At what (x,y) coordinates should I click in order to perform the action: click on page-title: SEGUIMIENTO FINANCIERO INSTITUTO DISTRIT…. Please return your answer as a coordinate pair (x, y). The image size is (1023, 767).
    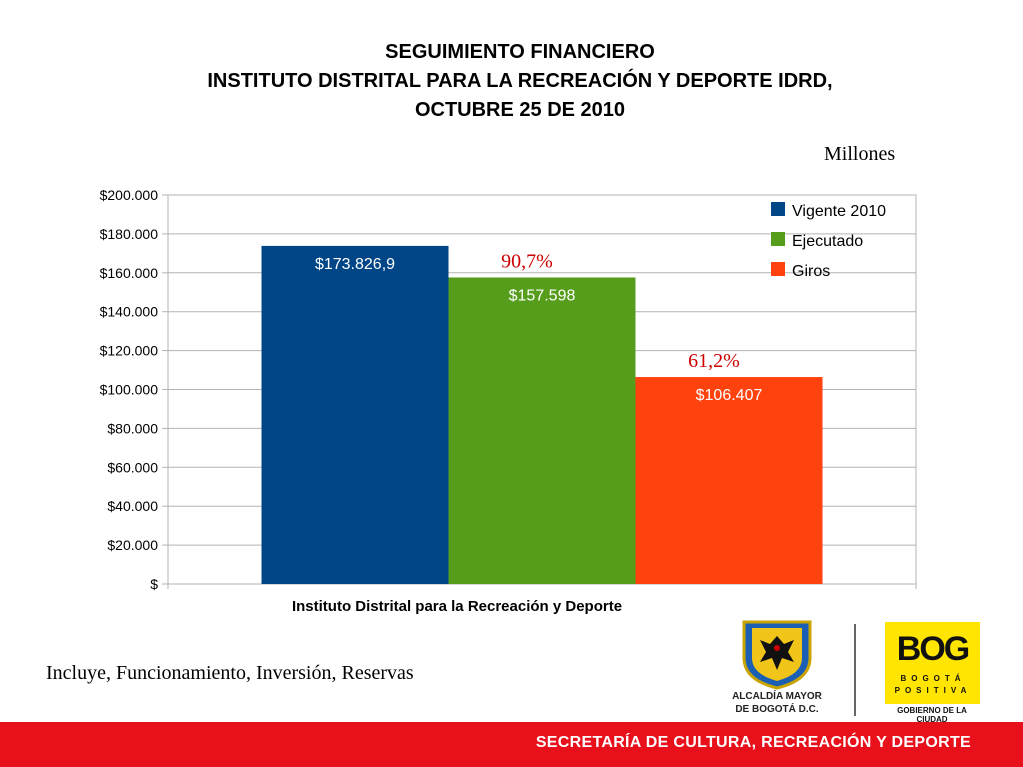
    Looking at the image, I should click on (511, 81).